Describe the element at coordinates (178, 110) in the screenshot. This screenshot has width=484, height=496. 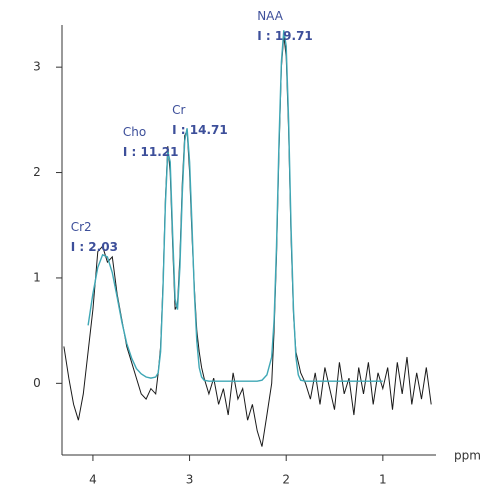
I see `peak-name: Cr` at that location.